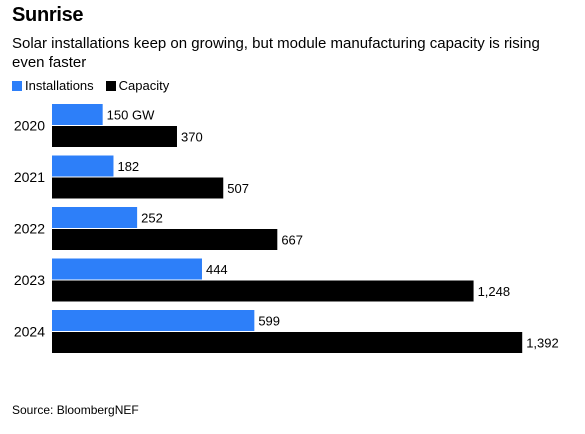 The width and height of the screenshot is (585, 434). Describe the element at coordinates (83, 166) in the screenshot. I see `bar-installations-2021` at that location.